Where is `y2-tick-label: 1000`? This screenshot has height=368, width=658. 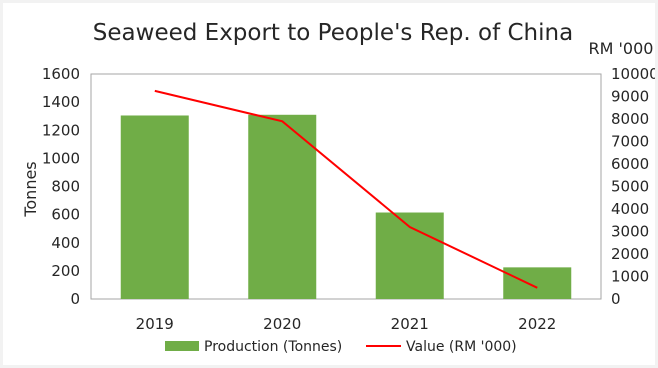
y2-tick-label: 1000 is located at coordinates (630, 277).